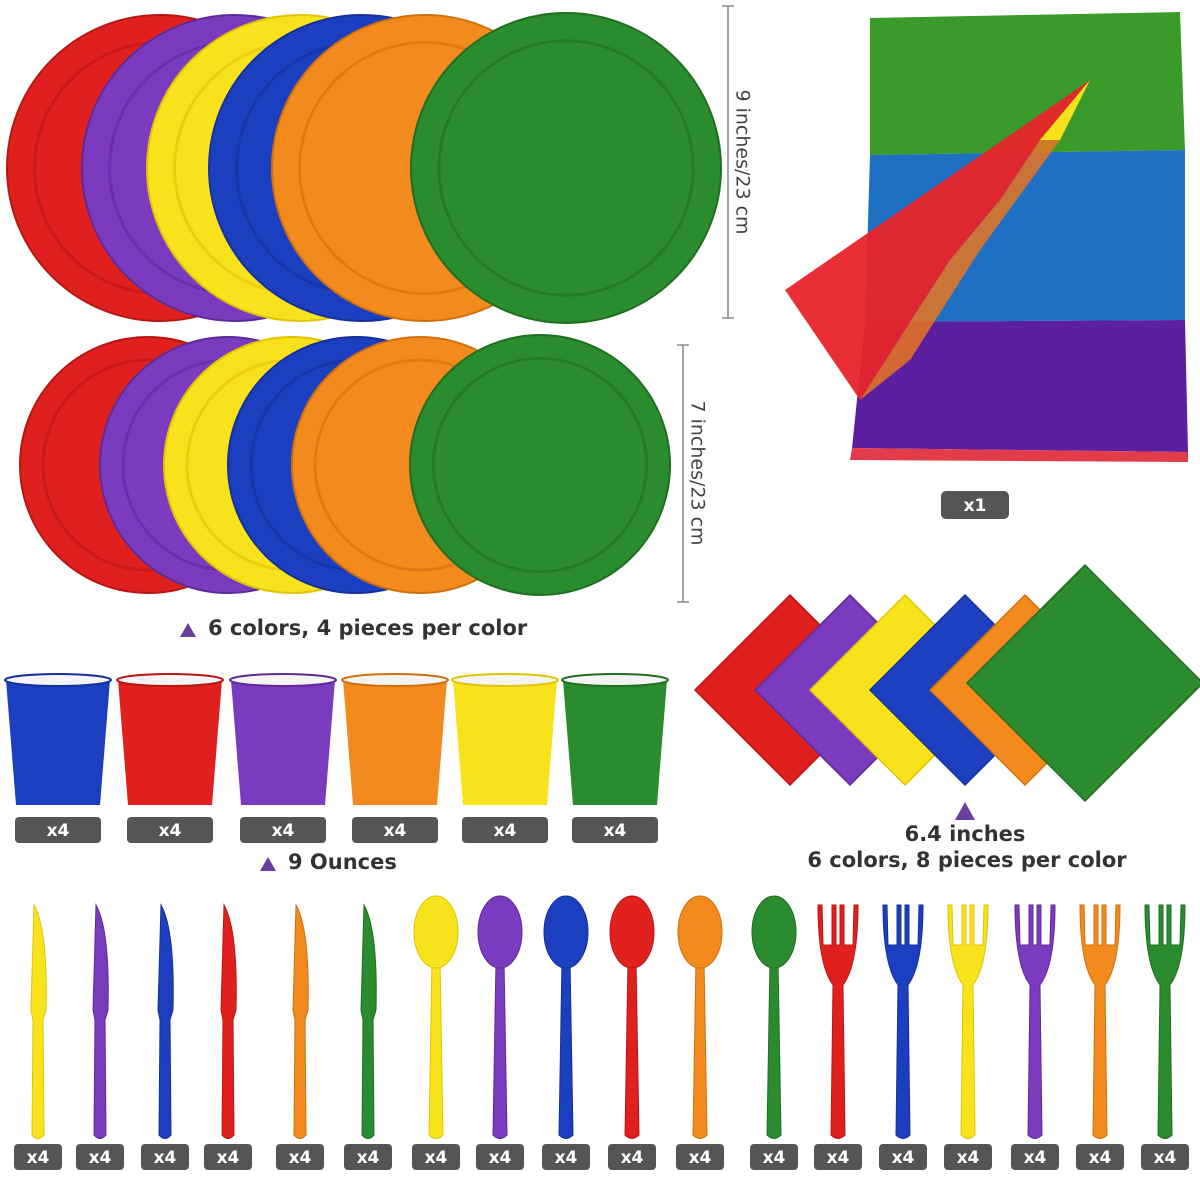 Image resolution: width=1200 pixels, height=1200 pixels. What do you see at coordinates (743, 161) in the screenshot?
I see `large-plate-size: 9 inches/23 cm` at bounding box center [743, 161].